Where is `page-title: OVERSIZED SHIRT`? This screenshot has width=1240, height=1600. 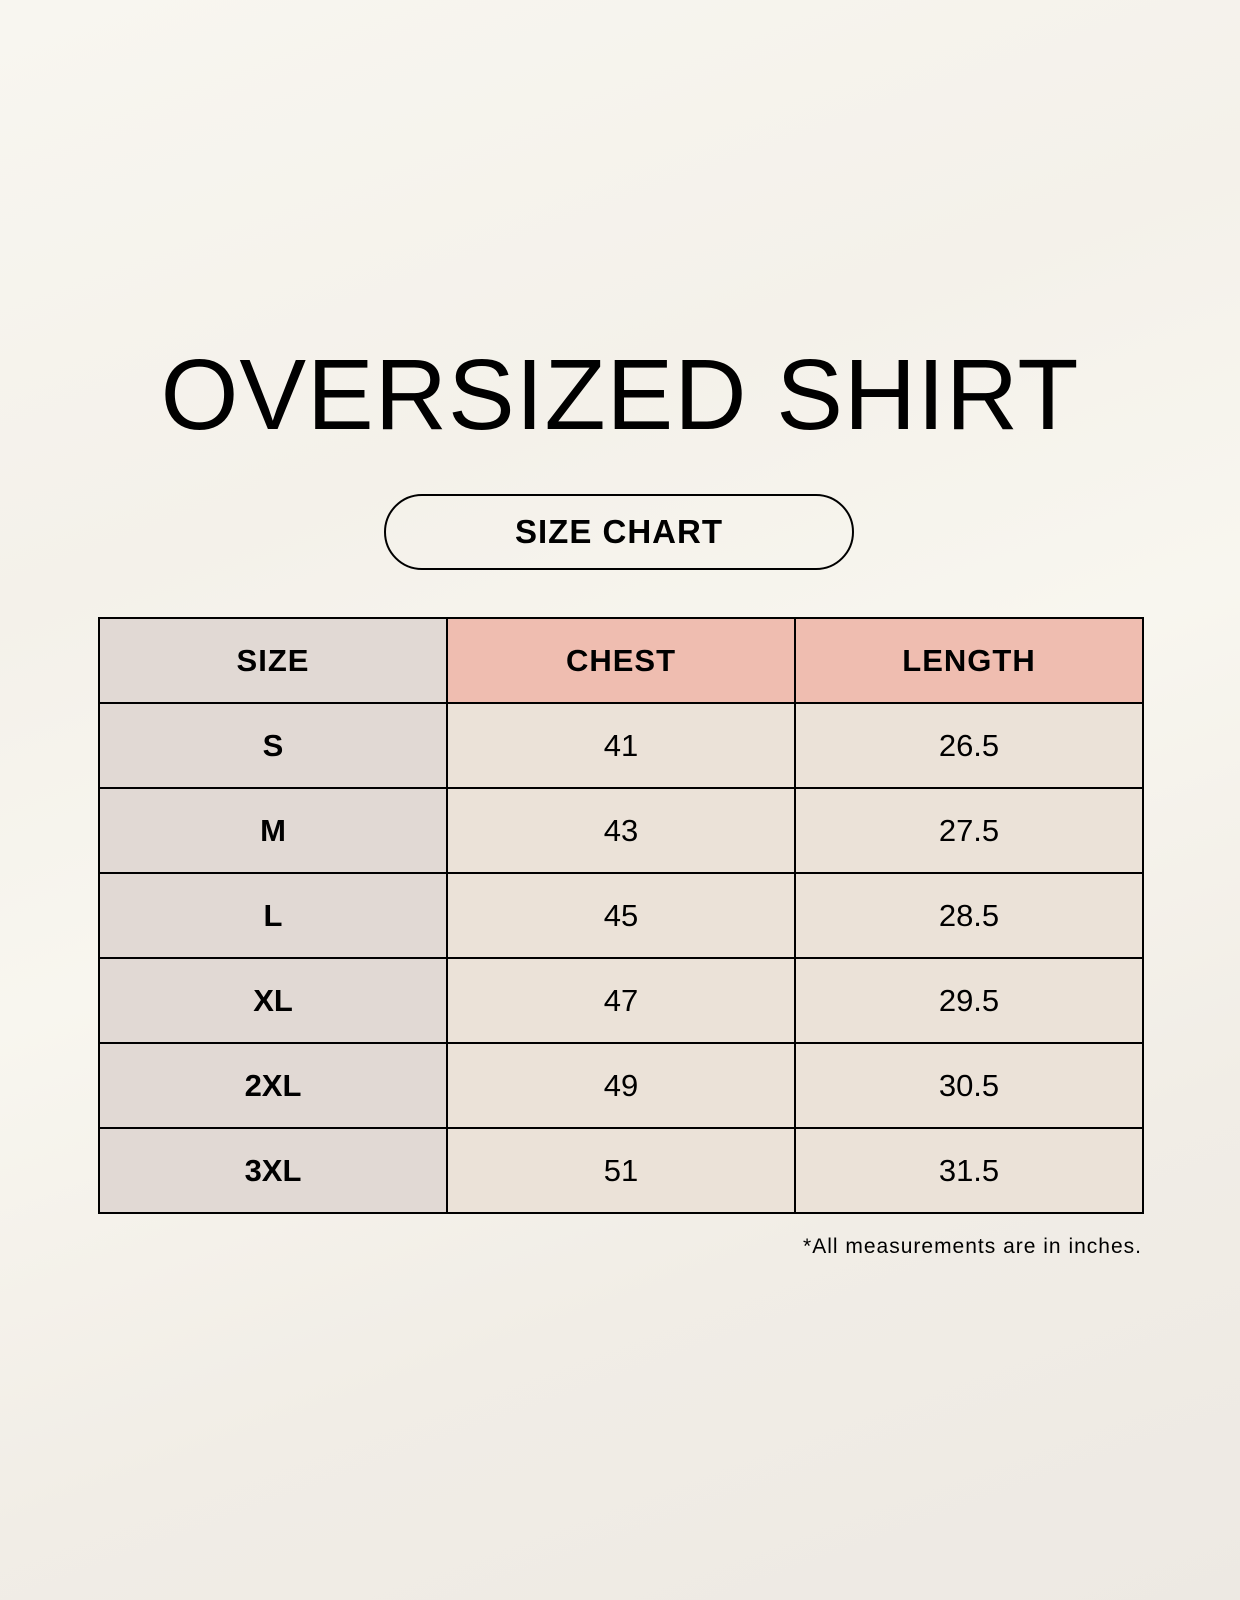 page-title: OVERSIZED SHIRT is located at coordinates (620, 395).